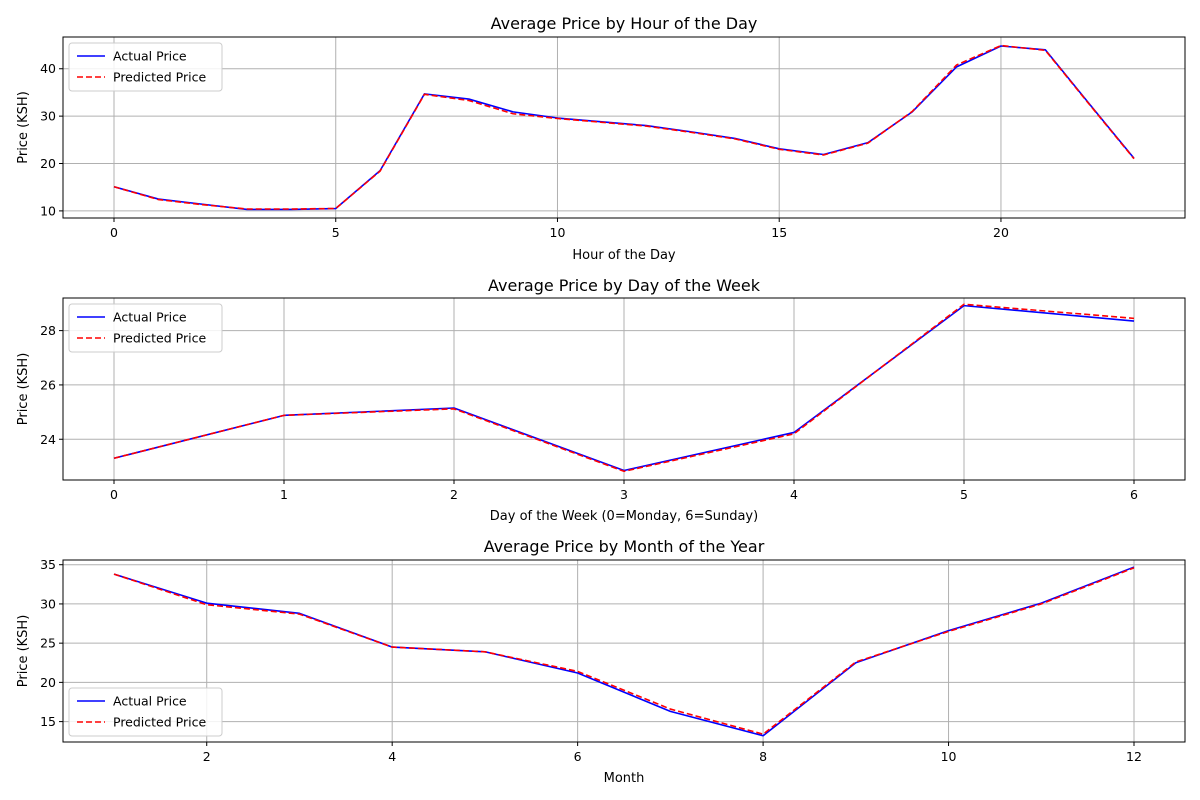 This screenshot has height=800, width=1200. Describe the element at coordinates (1134, 756) in the screenshot. I see `x-tick-label: 12` at that location.